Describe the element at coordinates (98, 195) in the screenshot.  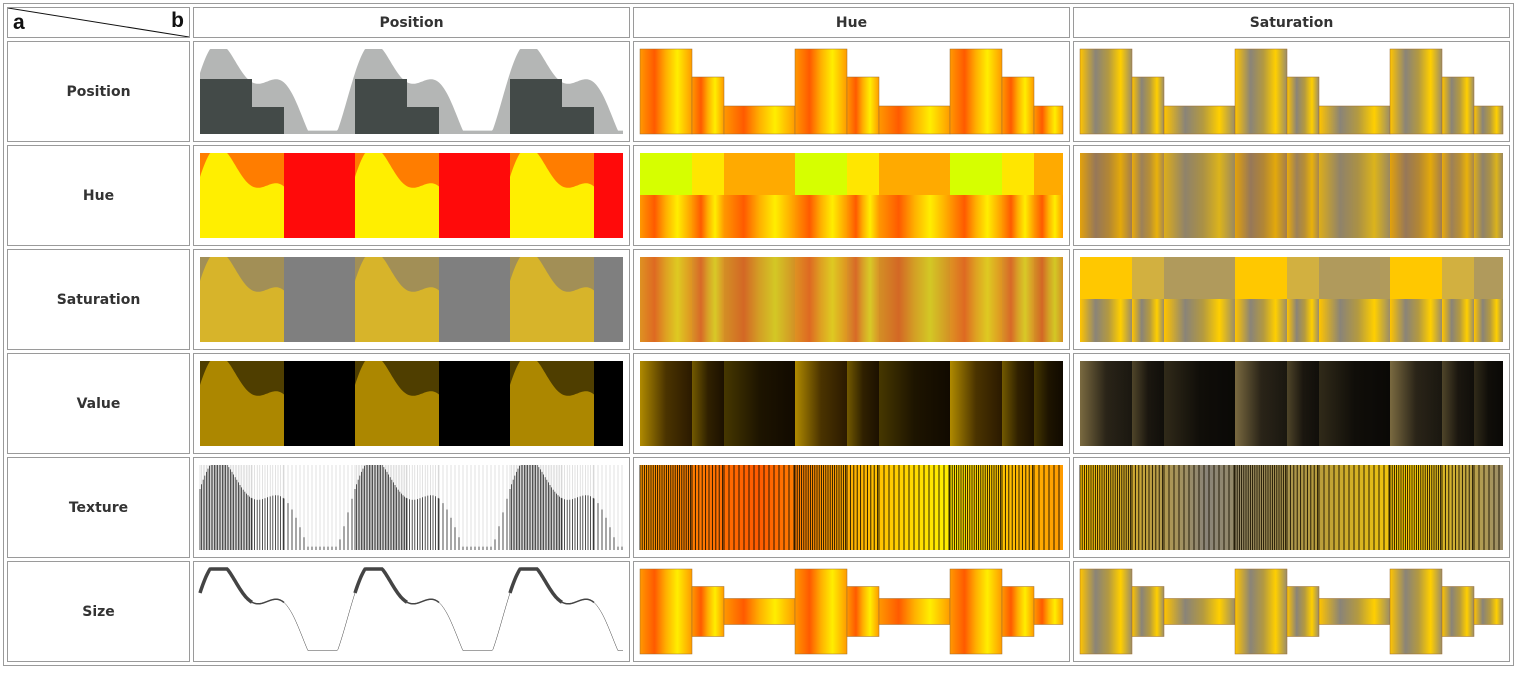
I see `row-label-hue: Hue` at that location.